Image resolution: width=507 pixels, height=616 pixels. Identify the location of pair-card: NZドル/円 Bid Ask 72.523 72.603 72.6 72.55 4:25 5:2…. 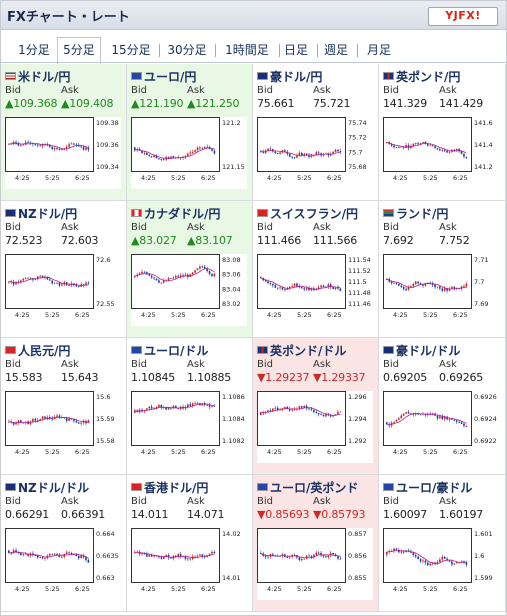
(64, 269).